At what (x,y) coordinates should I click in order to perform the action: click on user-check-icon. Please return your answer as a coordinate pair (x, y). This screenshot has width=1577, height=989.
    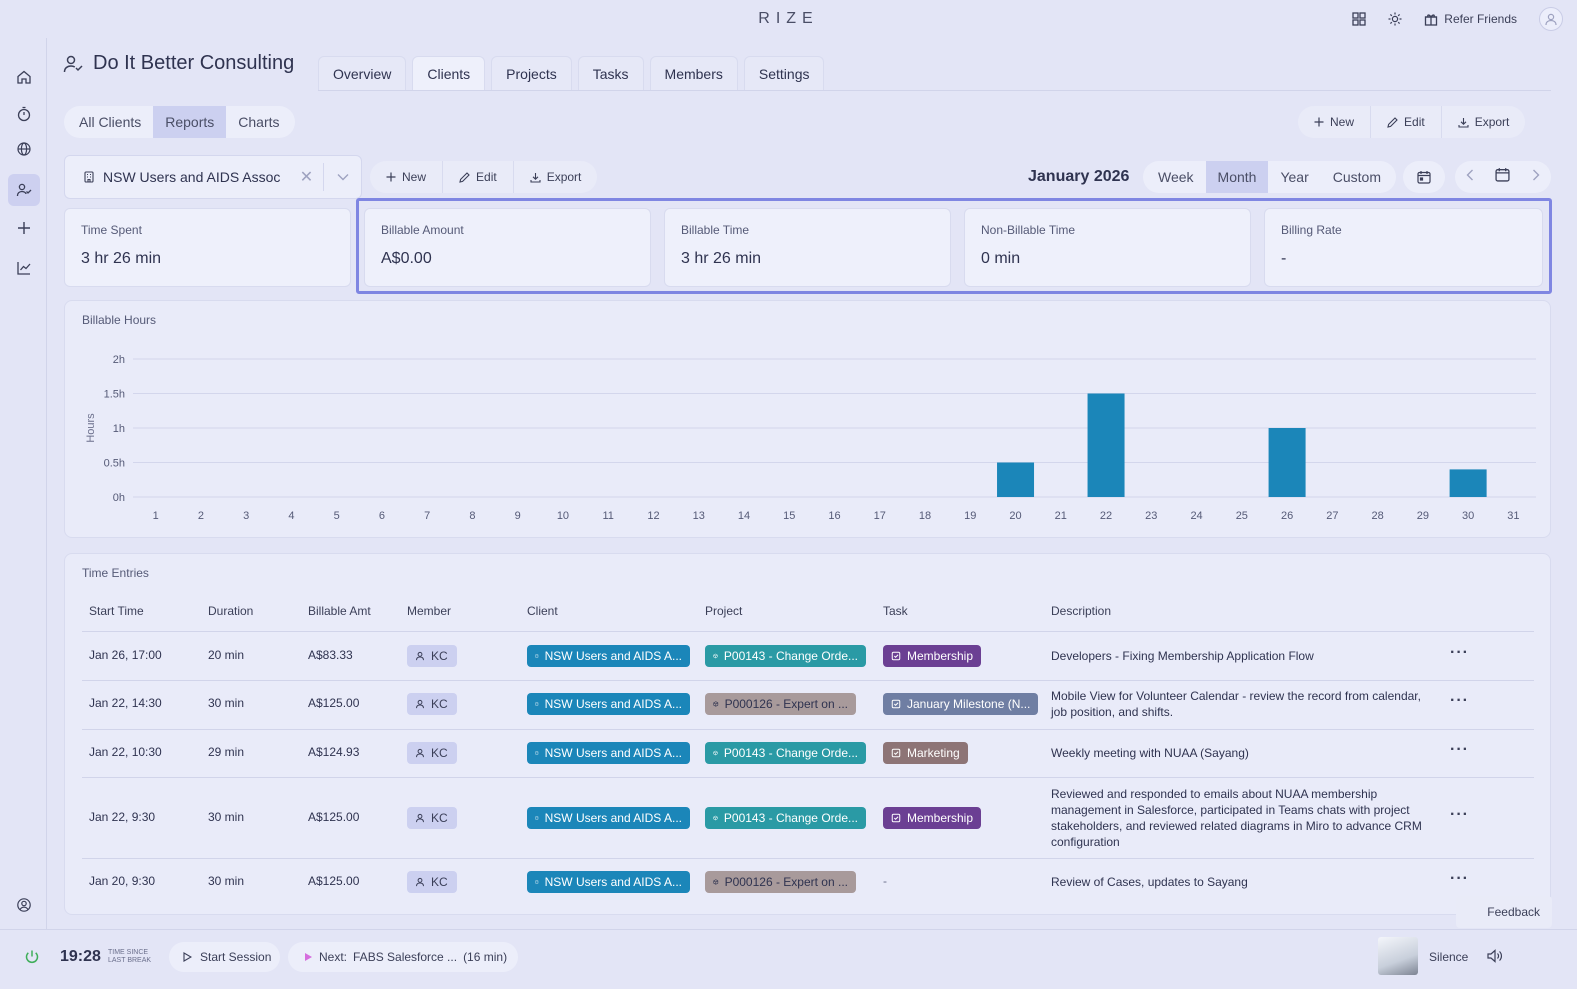
    Looking at the image, I should click on (24, 190).